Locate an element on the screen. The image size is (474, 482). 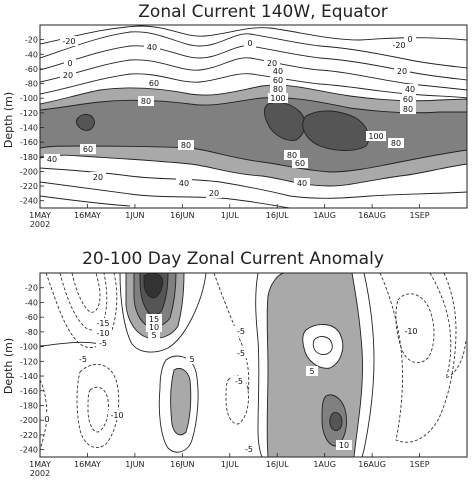
top-title: Zonal Current 140W, Equator is located at coordinates (262, 12).